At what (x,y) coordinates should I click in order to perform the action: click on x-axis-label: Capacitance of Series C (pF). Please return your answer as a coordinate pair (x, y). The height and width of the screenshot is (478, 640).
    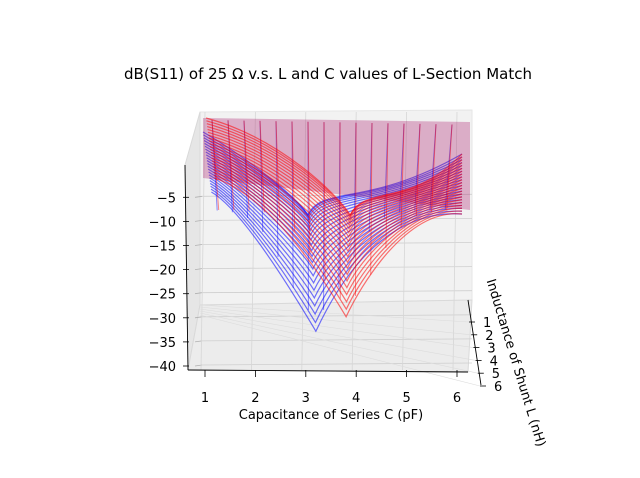
    Looking at the image, I should click on (331, 415).